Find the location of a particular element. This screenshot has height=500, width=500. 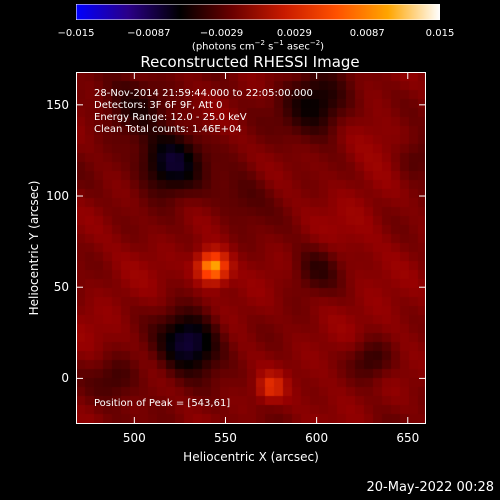

x-tick-label: 500 is located at coordinates (134, 438).